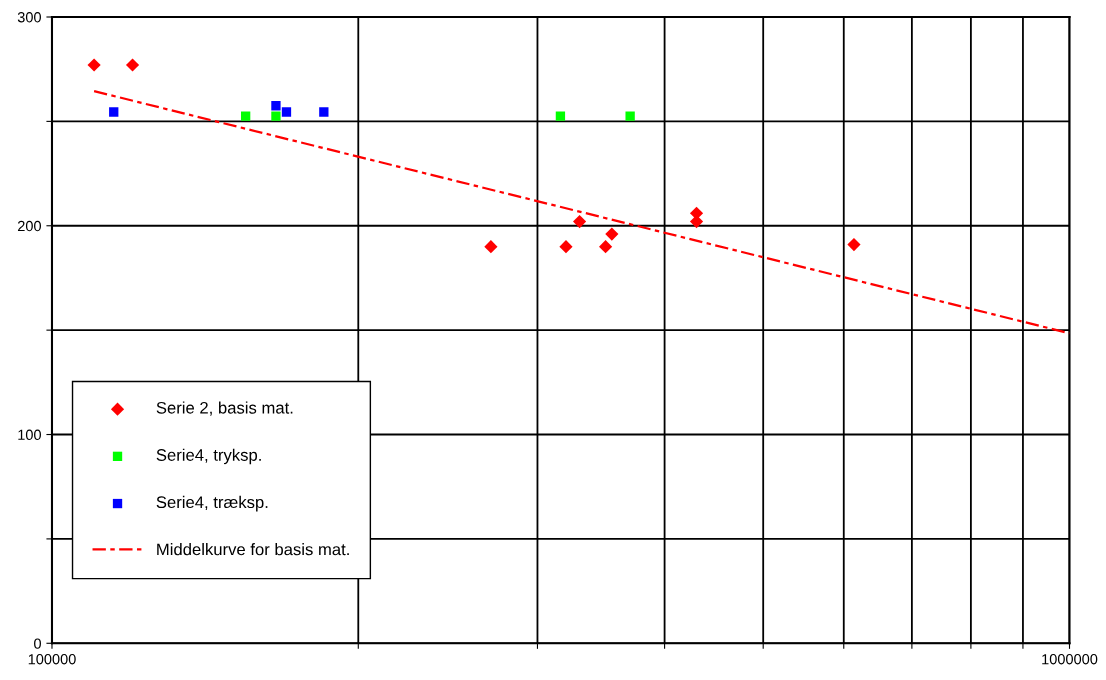  What do you see at coordinates (29, 226) in the screenshot?
I see `y-tick-label: 200` at bounding box center [29, 226].